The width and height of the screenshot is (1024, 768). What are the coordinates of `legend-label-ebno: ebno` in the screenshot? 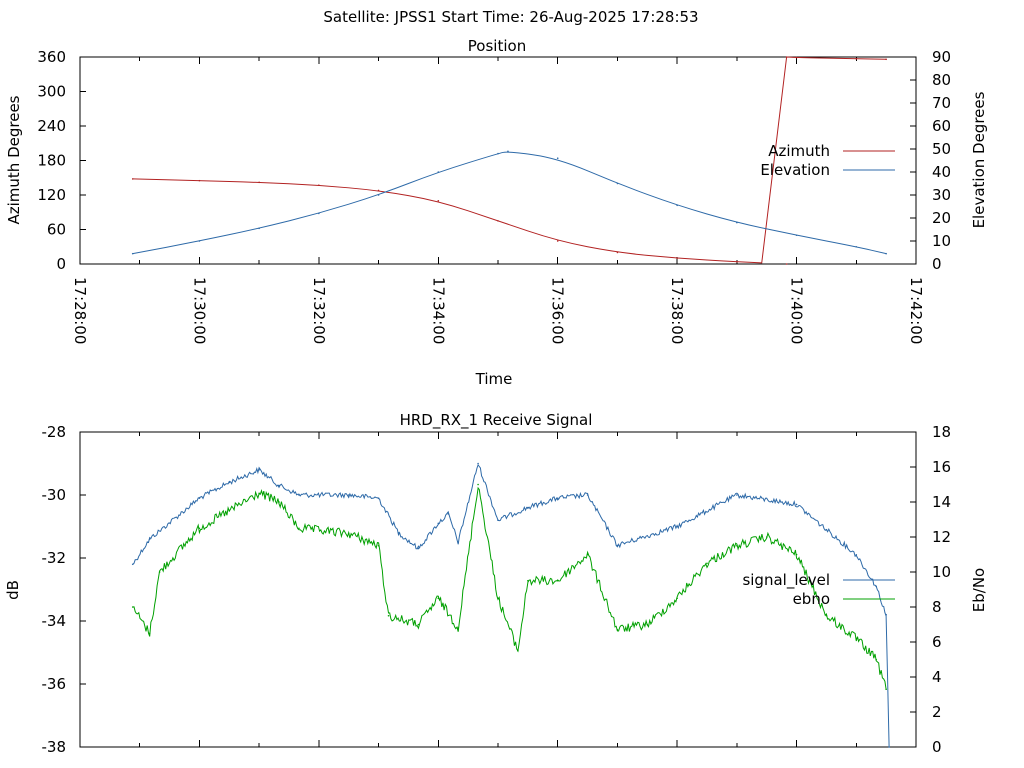 It's located at (811, 599).